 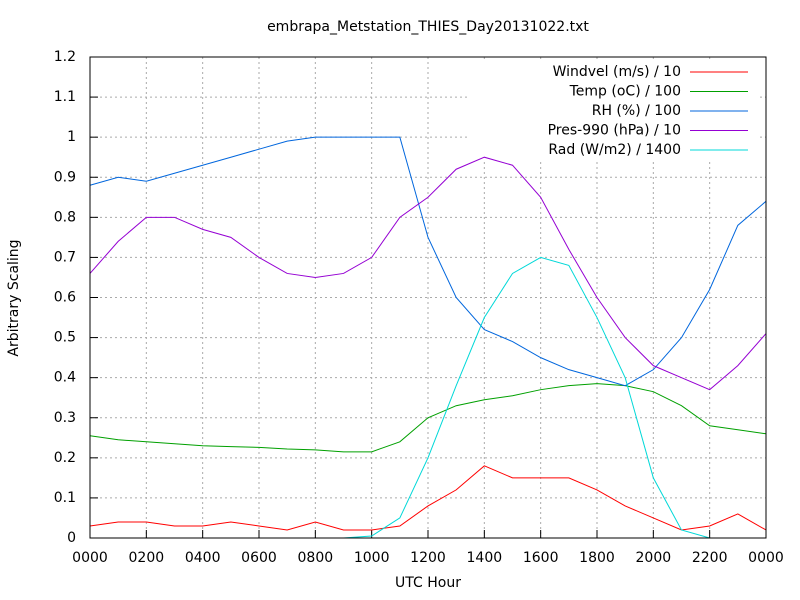 I want to click on x-tick-label: 2000, so click(x=654, y=558).